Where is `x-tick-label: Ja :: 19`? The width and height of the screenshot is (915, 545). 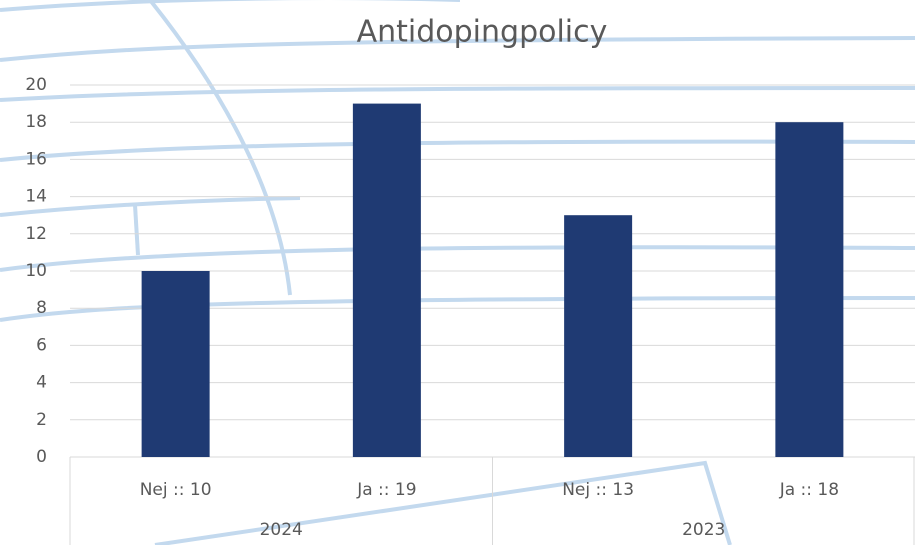 x-tick-label: Ja :: 19 is located at coordinates (386, 490).